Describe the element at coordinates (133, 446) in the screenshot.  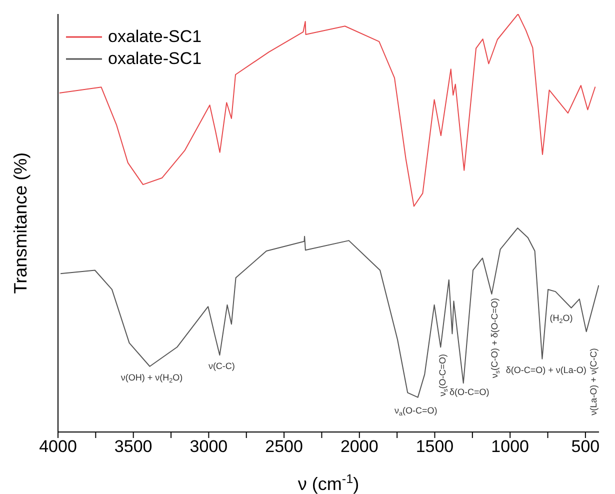
I see `x-tick-label: 3500` at that location.